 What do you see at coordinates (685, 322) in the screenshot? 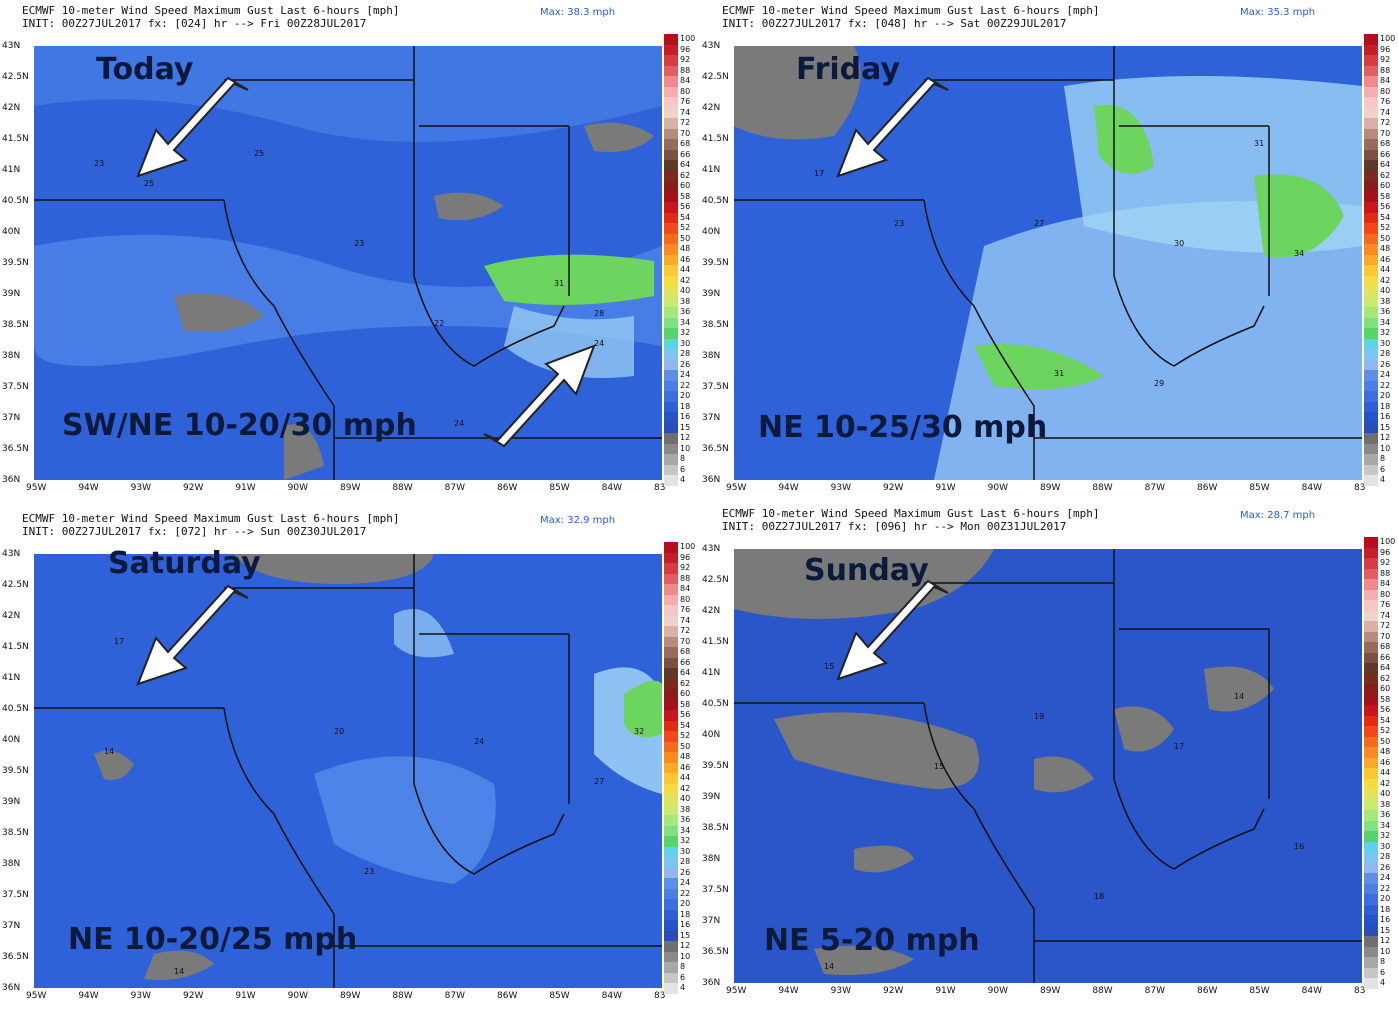
I see `colorbar-label: 34` at bounding box center [685, 322].